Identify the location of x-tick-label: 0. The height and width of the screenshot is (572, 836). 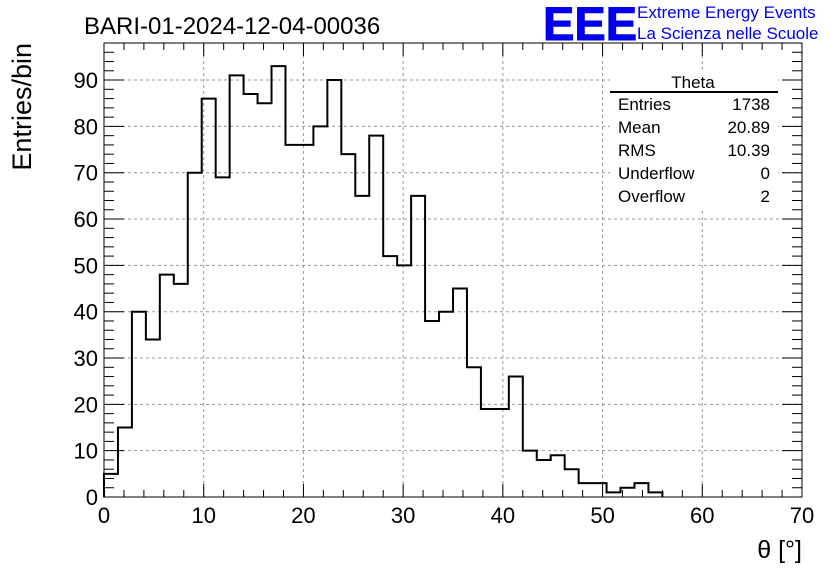
(104, 515).